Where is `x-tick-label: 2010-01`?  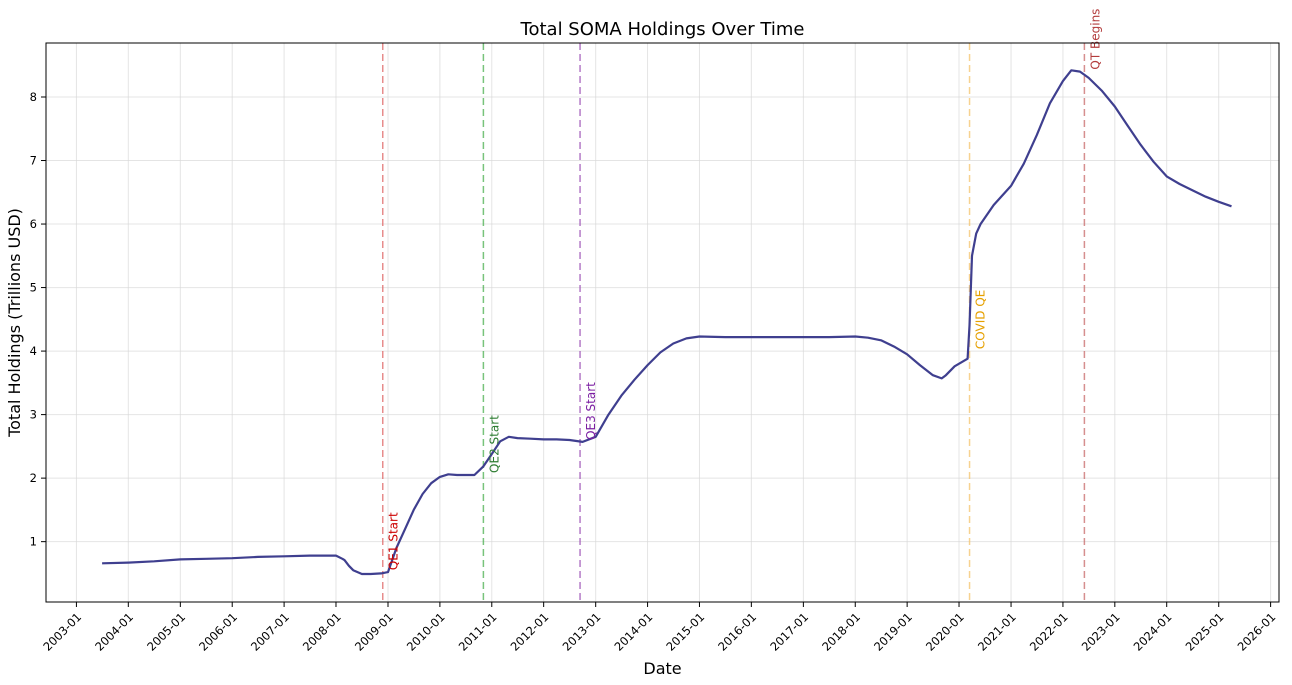
x-tick-label: 2010-01 is located at coordinates (426, 632).